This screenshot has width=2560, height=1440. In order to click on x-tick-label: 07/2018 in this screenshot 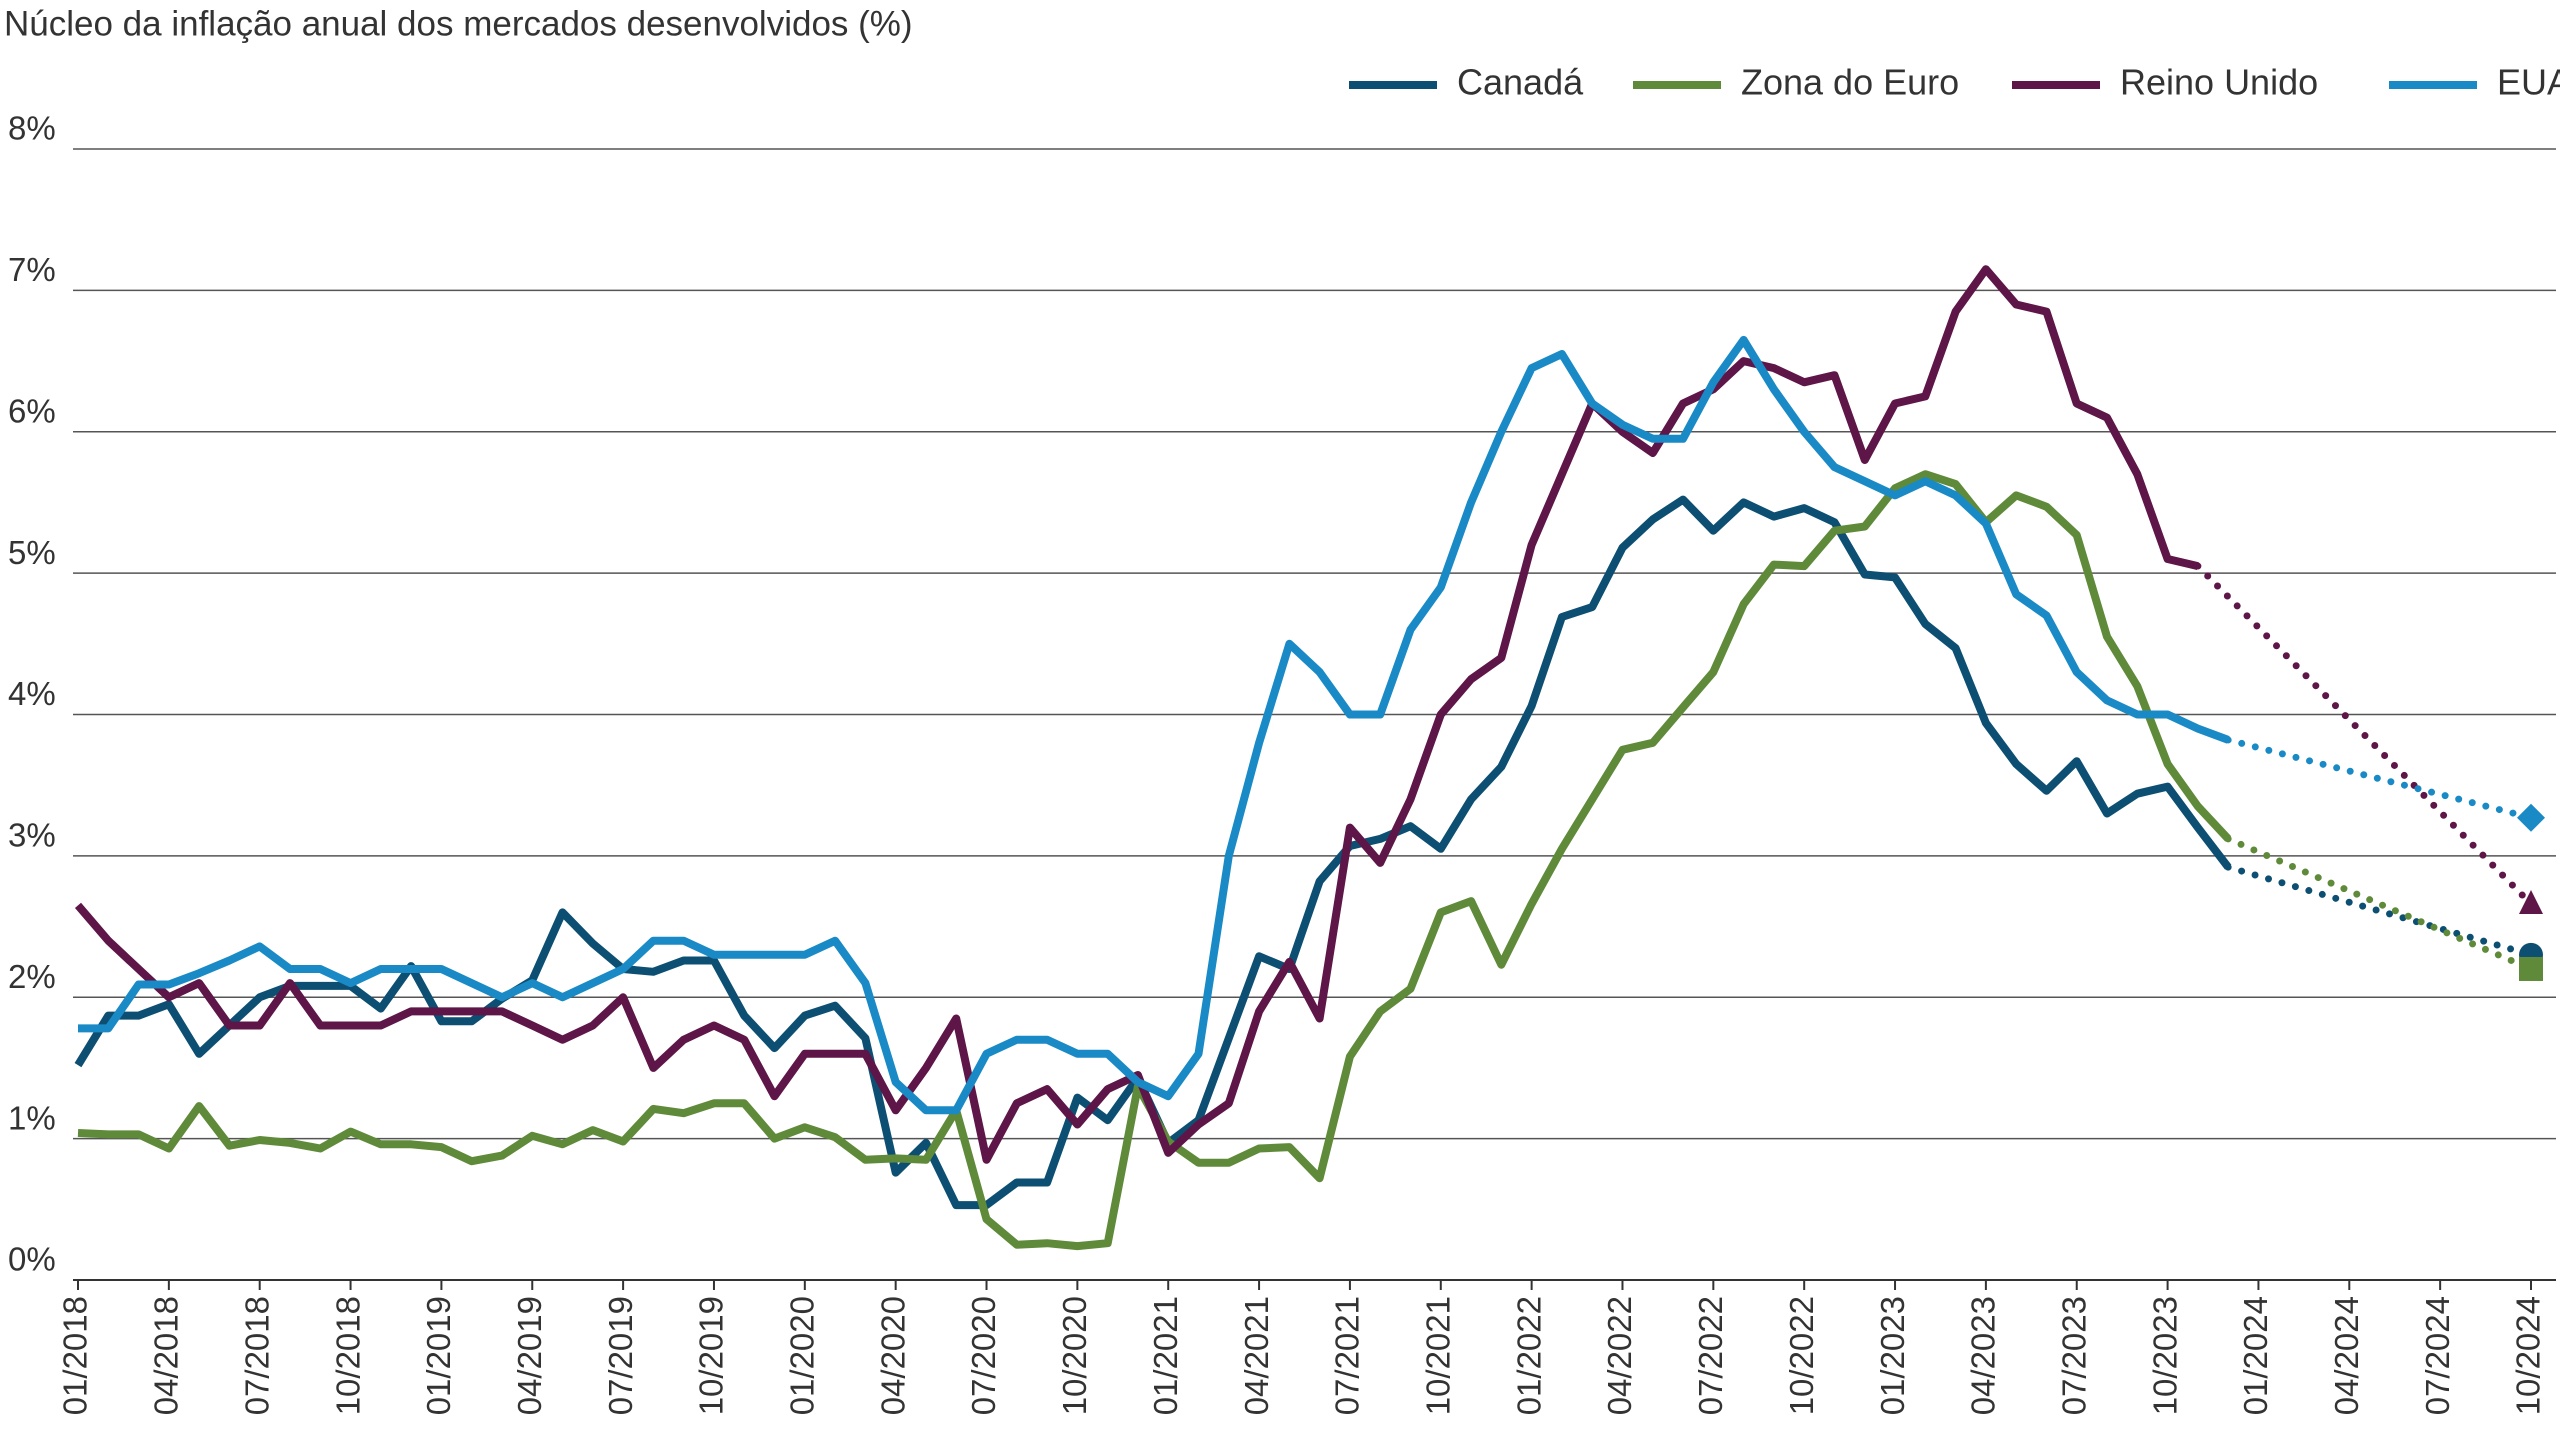, I will do `click(256, 1355)`.